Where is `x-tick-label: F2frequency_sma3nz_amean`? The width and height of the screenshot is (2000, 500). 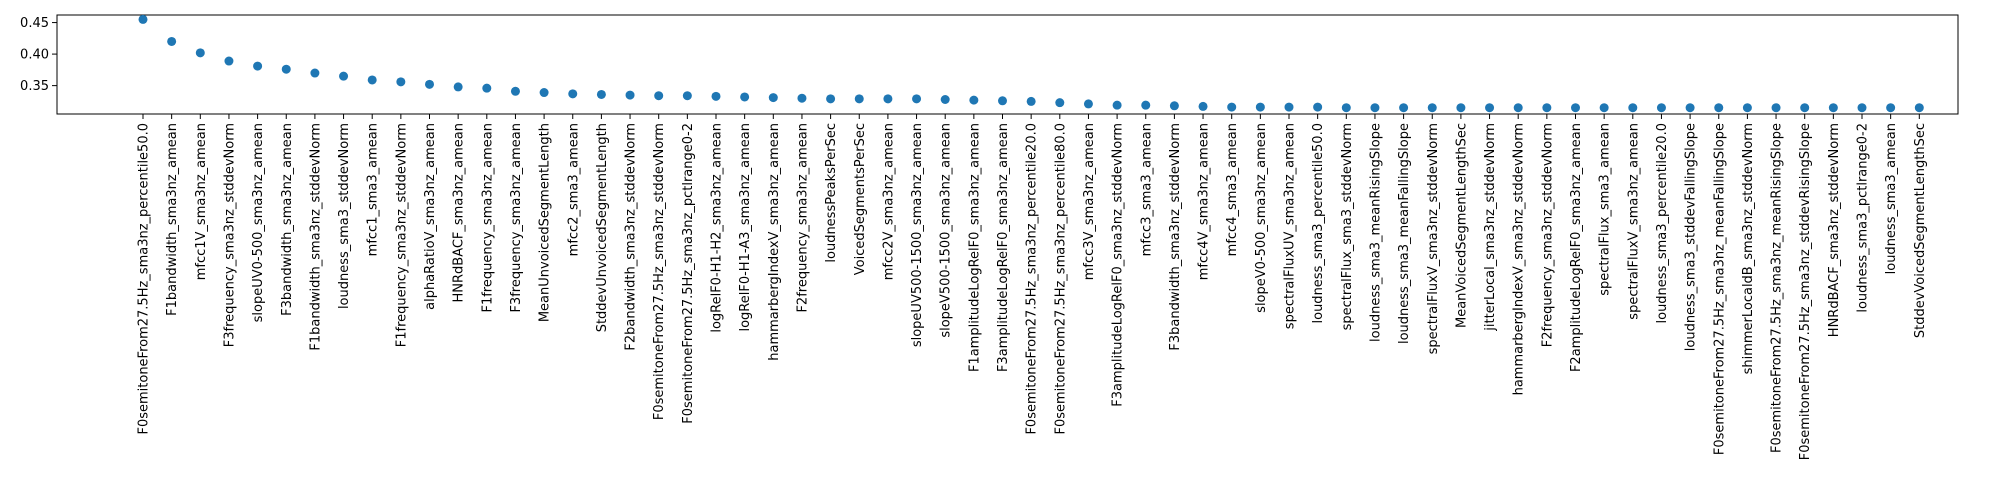
x-tick-label: F2frequency_sma3nz_amean is located at coordinates (802, 218).